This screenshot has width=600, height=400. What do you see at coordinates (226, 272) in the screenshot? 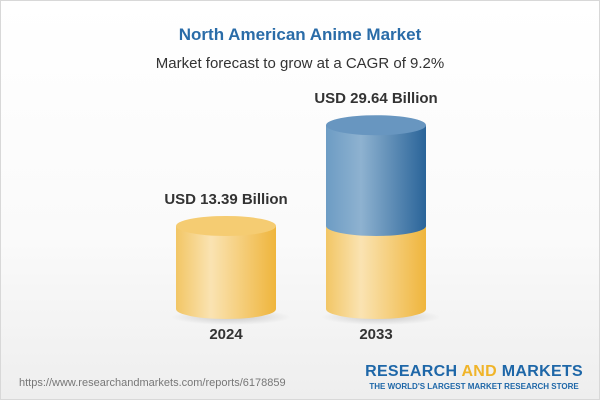
I see `bar-2024` at bounding box center [226, 272].